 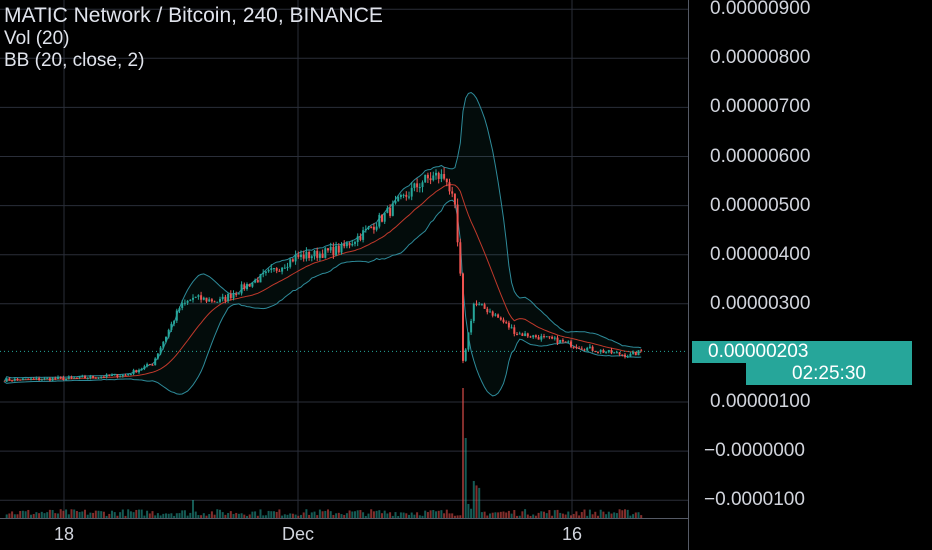 What do you see at coordinates (760, 156) in the screenshot?
I see `price-tick-label: 0.00000600` at bounding box center [760, 156].